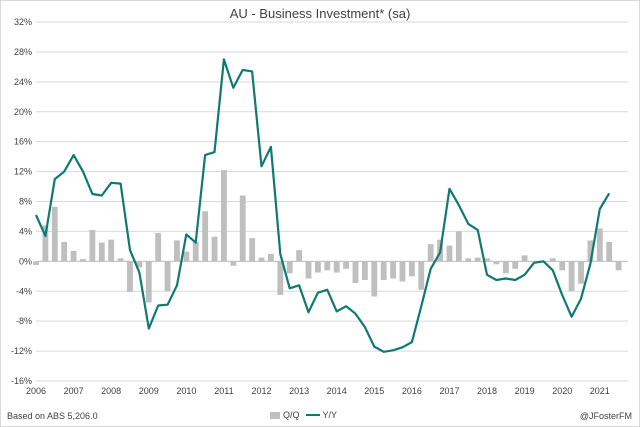 This screenshot has width=640, height=427. What do you see at coordinates (223, 391) in the screenshot?
I see `x-tick-label: 2011` at bounding box center [223, 391].